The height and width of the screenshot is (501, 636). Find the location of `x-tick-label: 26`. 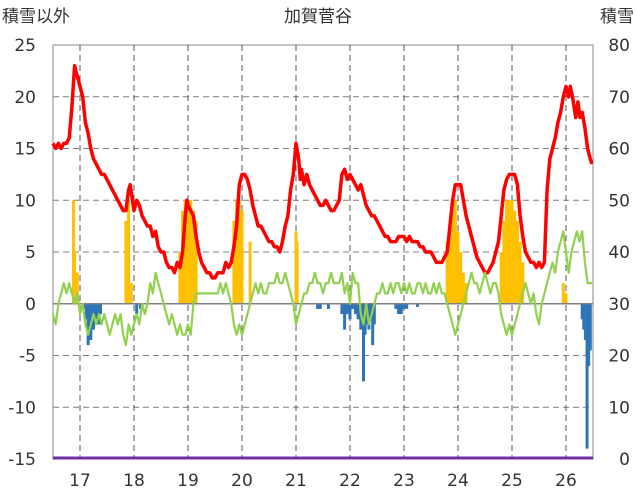

x-tick-label: 26 is located at coordinates (566, 481).